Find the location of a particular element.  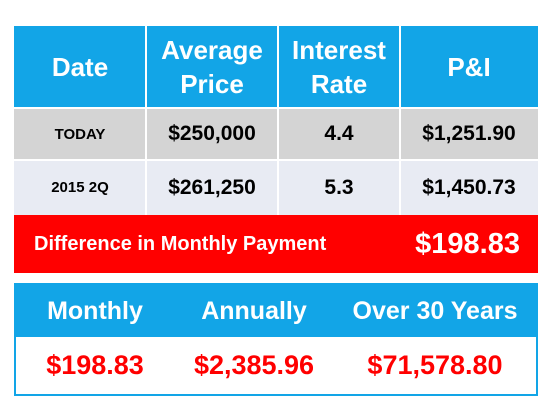

row-today-date: TODAY is located at coordinates (80, 134).